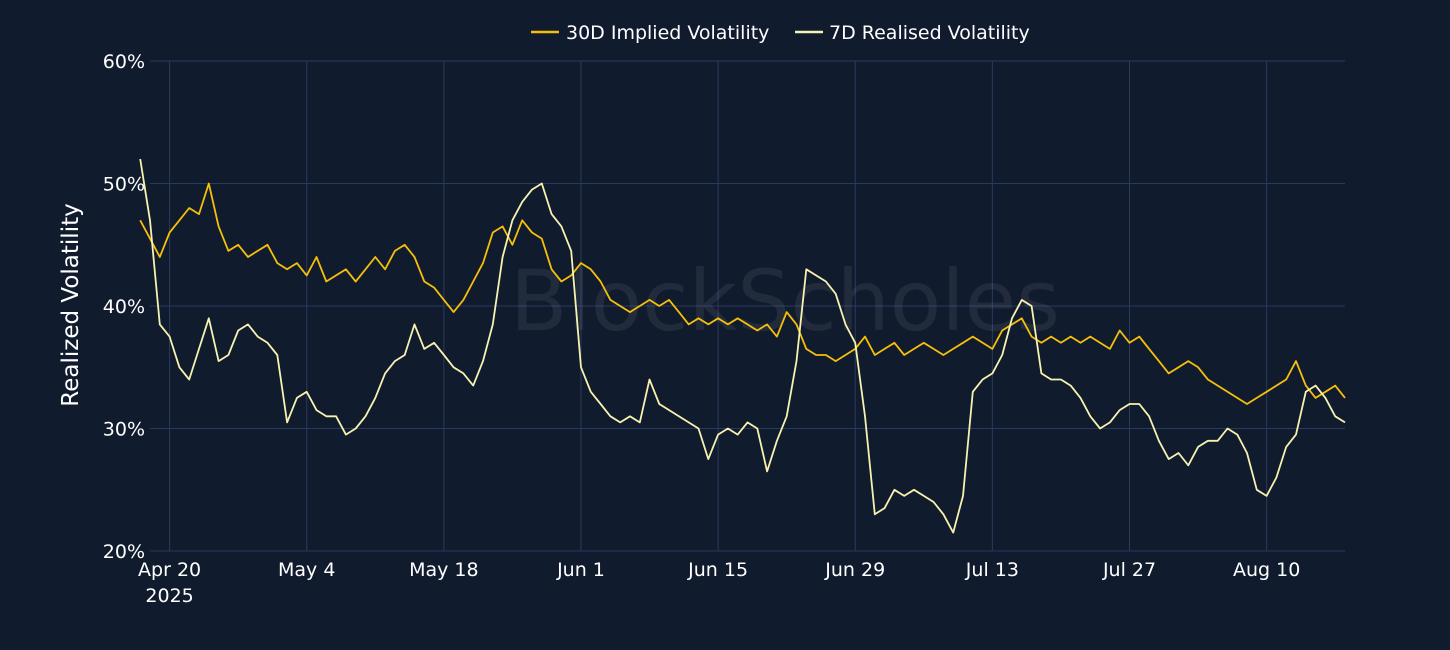 The width and height of the screenshot is (1450, 650). Describe the element at coordinates (169, 570) in the screenshot. I see `x-tick-label: Apr 20` at that location.